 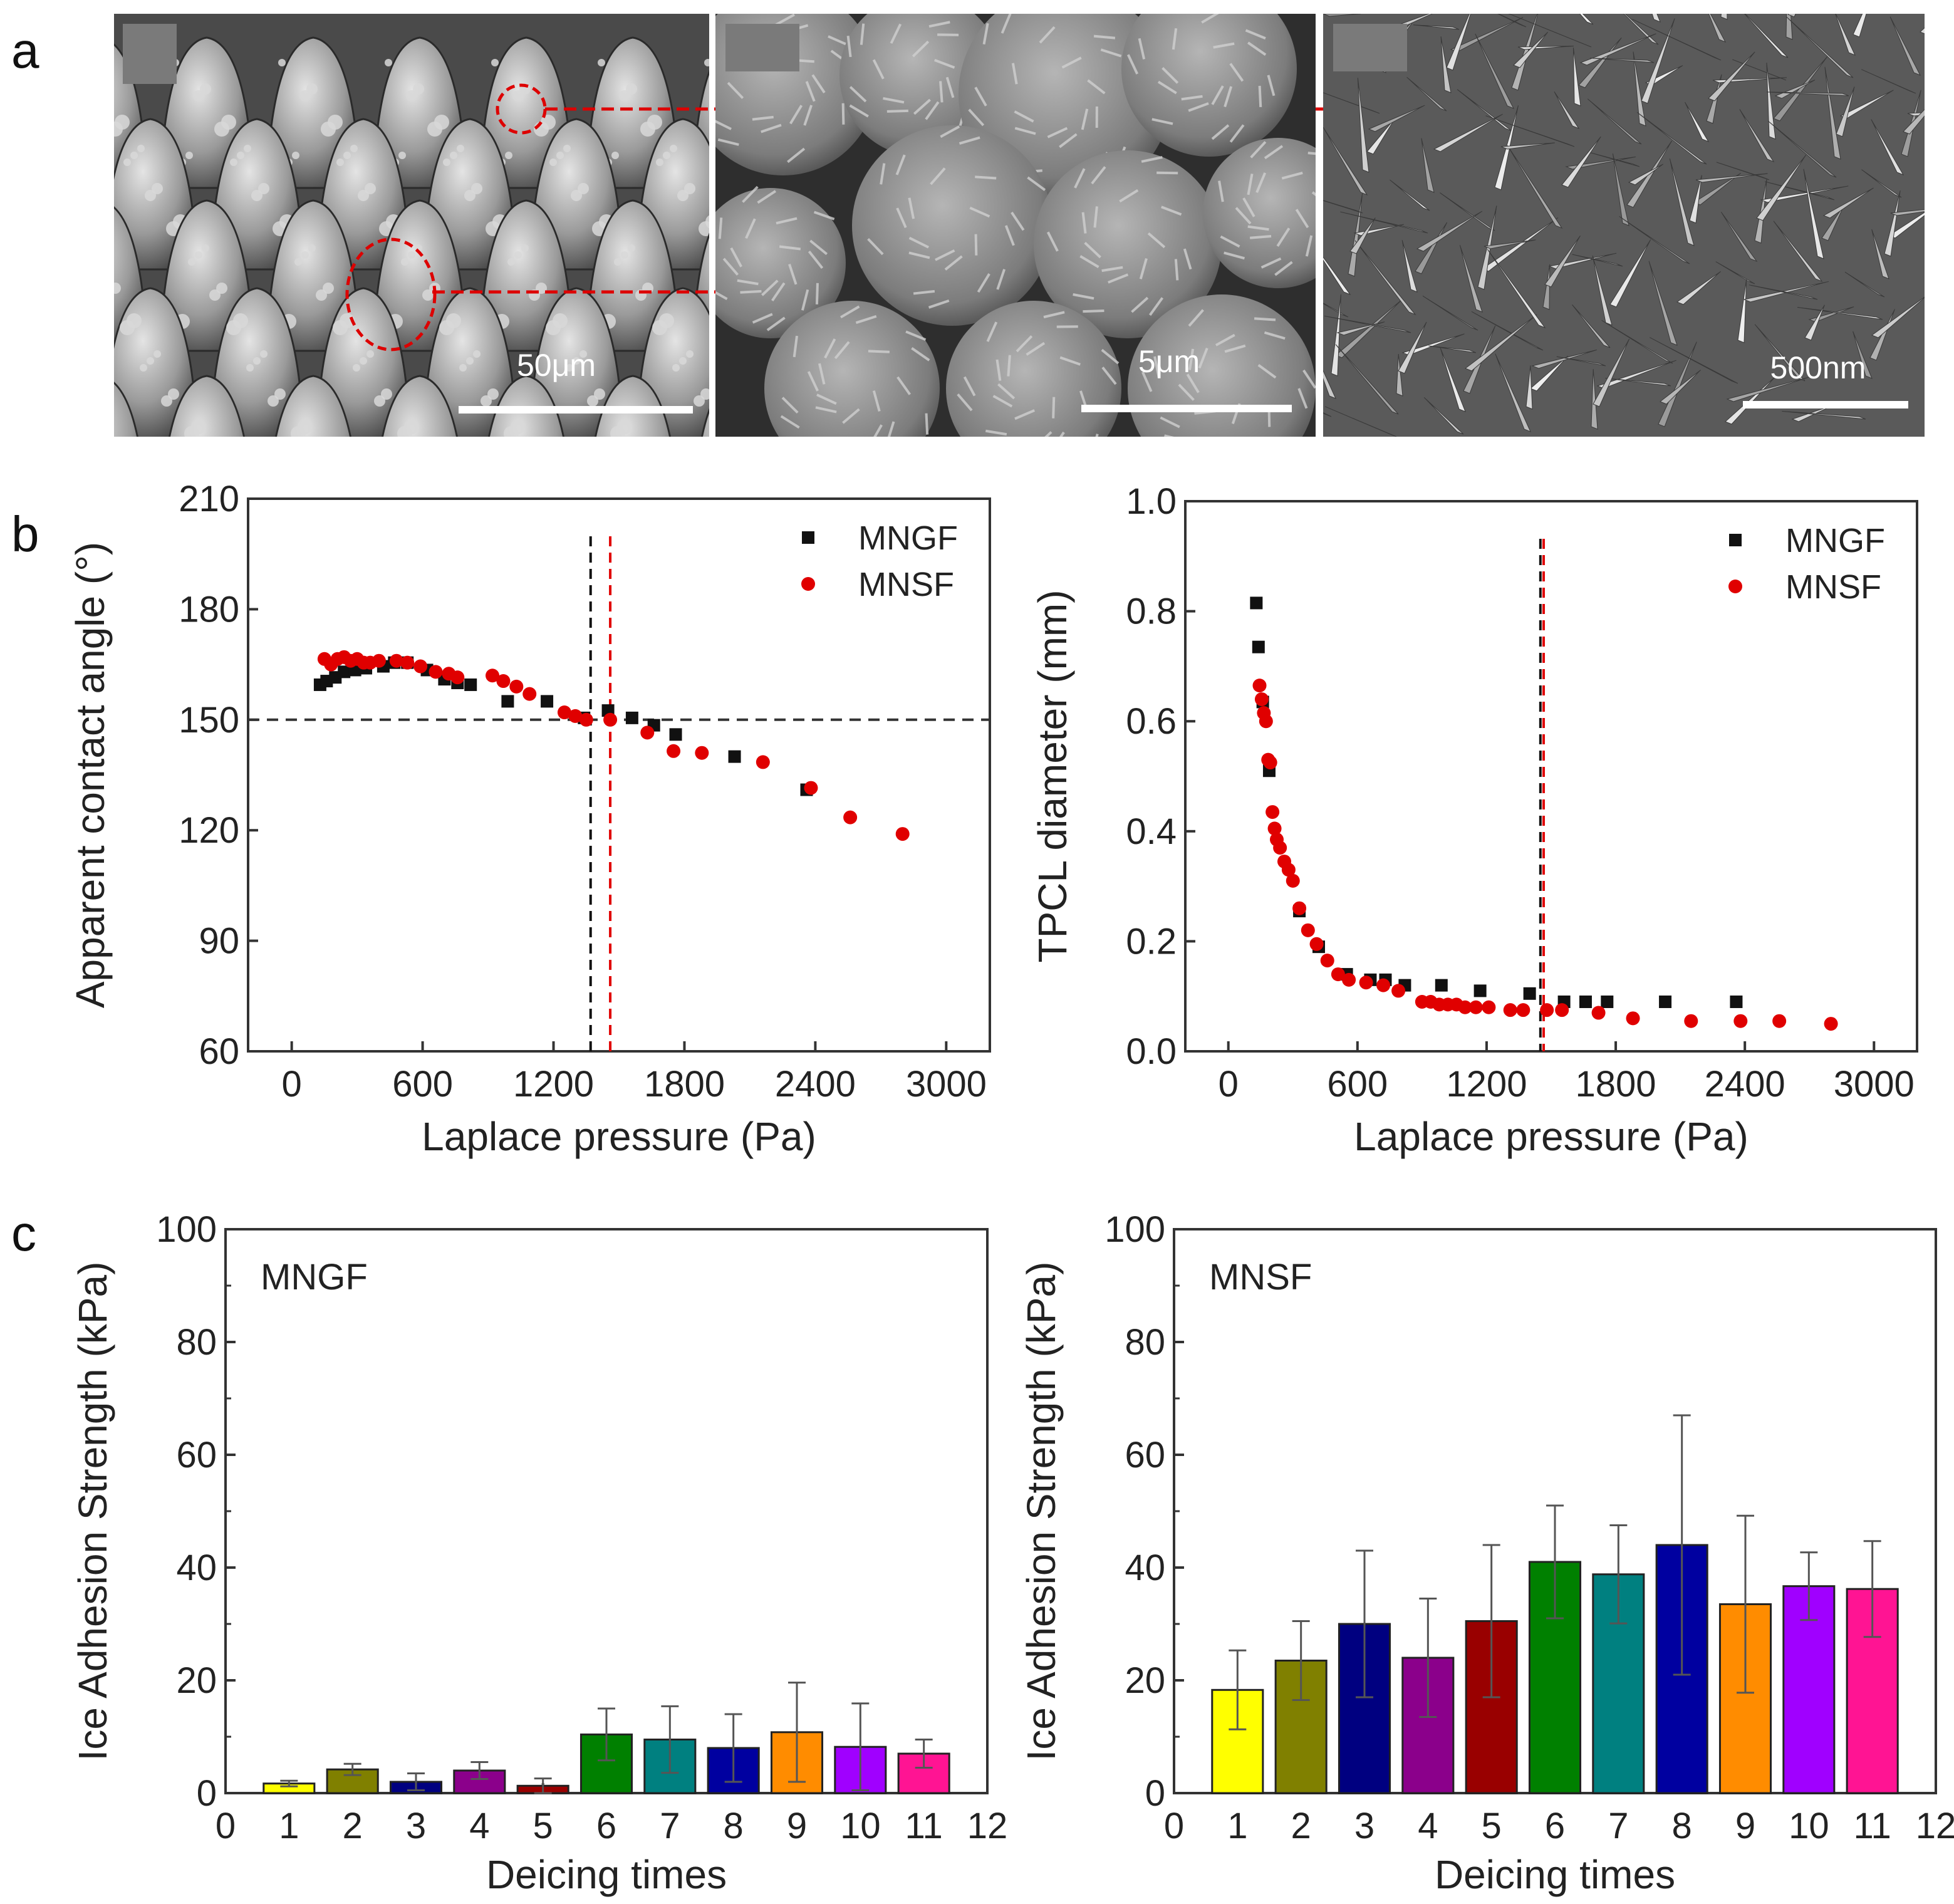 What do you see at coordinates (1222, 365) in the screenshot?
I see `sem-flower` at bounding box center [1222, 365].